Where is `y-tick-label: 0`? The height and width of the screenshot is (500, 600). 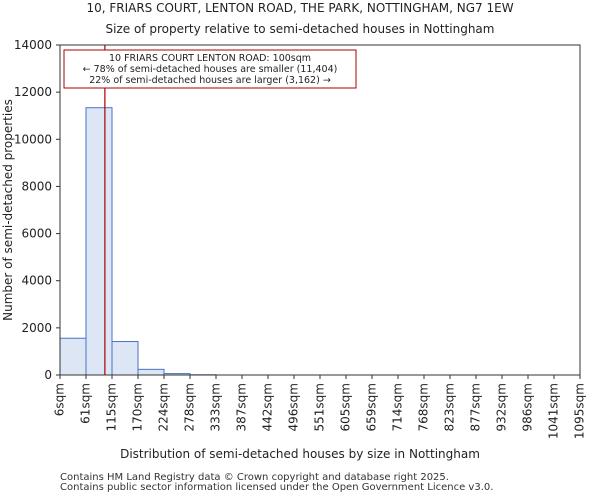 y-tick-label: 0 is located at coordinates (48, 375).